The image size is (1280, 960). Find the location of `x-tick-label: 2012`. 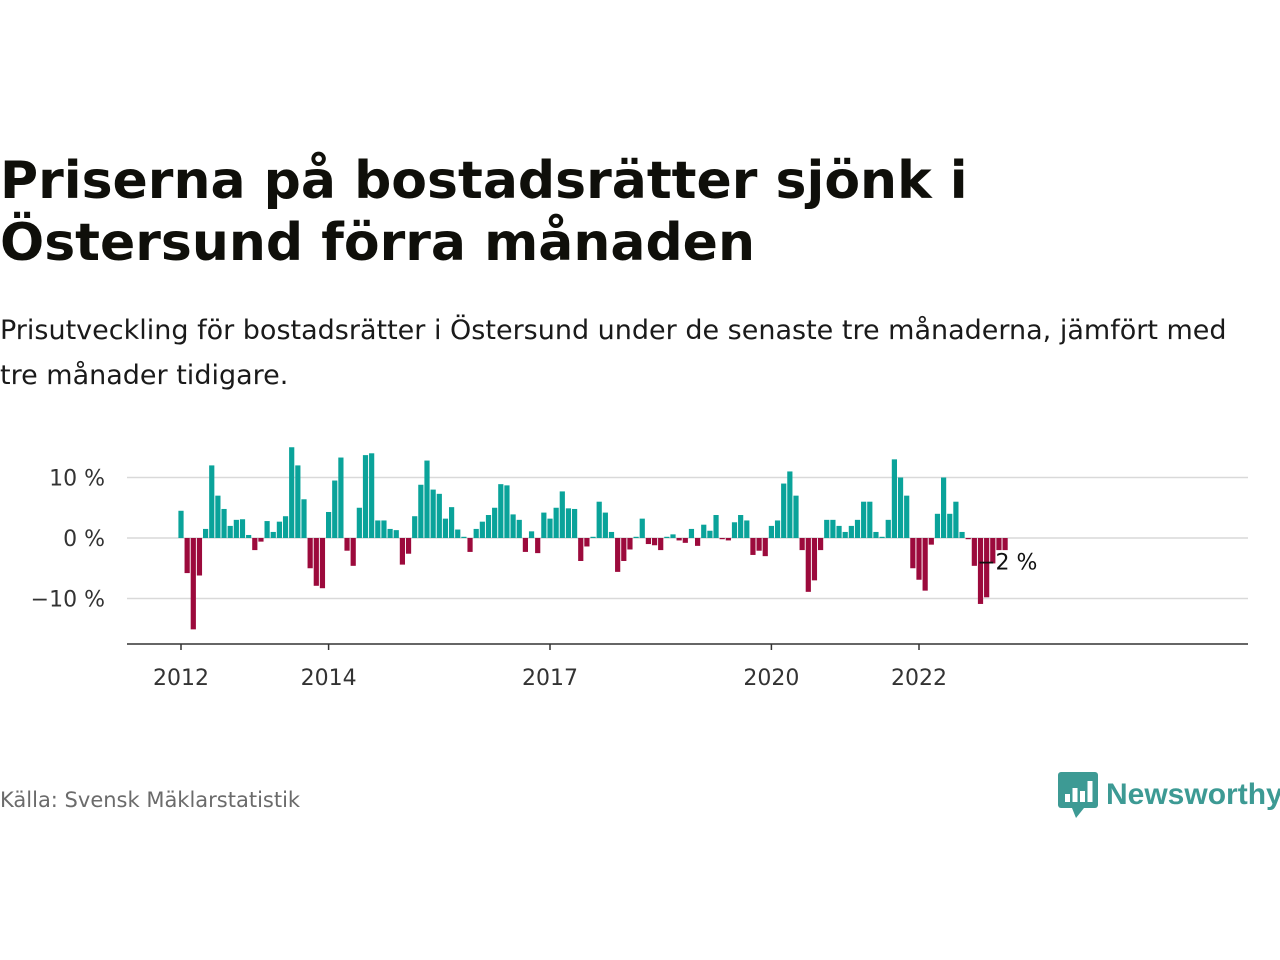

x-tick-label: 2012 is located at coordinates (181, 678).